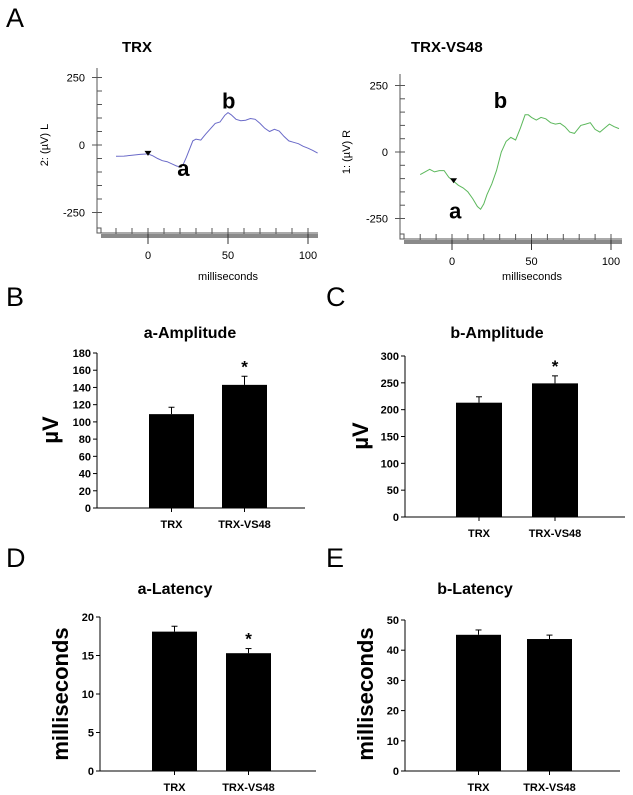 This screenshot has width=633, height=795. Describe the element at coordinates (190, 333) in the screenshot. I see `chart-title: a-Amplitude` at that location.